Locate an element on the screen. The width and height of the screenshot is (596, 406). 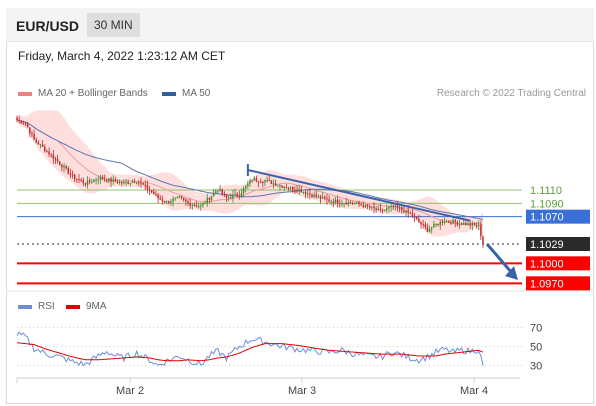
level-label-1.1029: 1.1029 is located at coordinates (547, 245).